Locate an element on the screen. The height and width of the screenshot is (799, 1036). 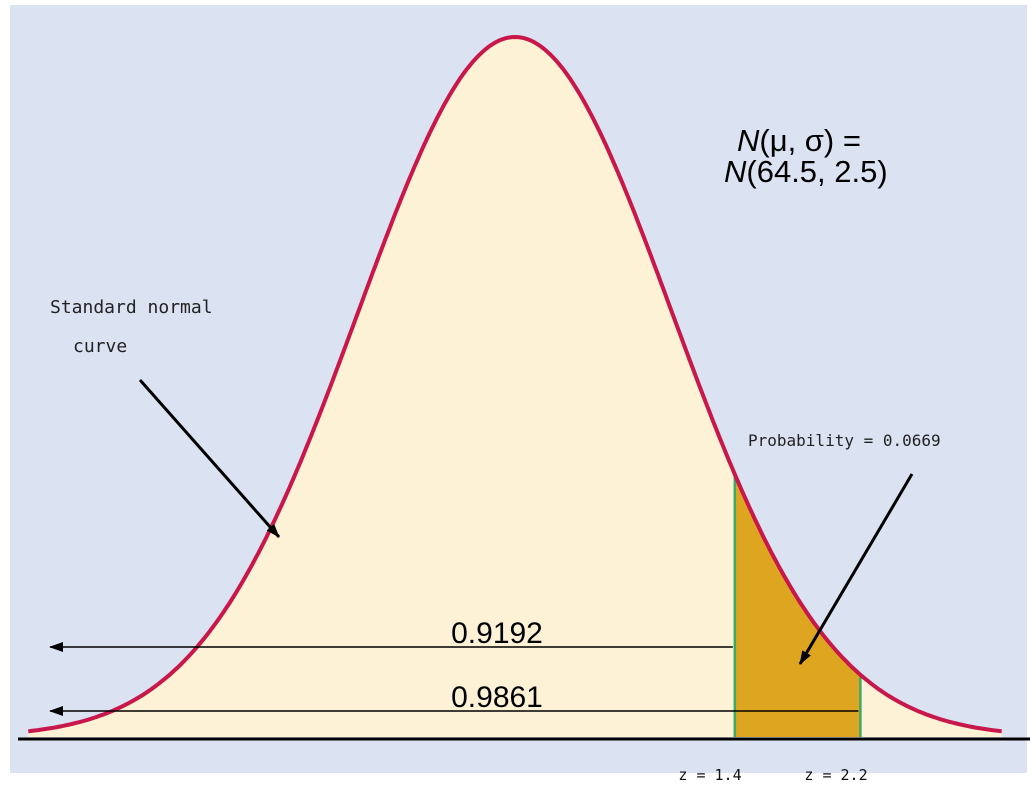
shaded-probability-region is located at coordinates (797, 605).